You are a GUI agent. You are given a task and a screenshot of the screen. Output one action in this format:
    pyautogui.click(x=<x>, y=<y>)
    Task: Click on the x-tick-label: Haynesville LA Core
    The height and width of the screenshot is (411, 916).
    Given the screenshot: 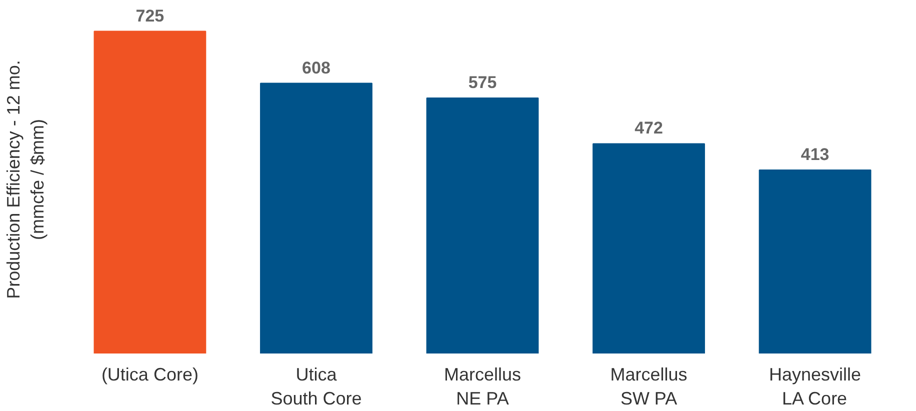 What is the action you would take?
    pyautogui.click(x=815, y=386)
    